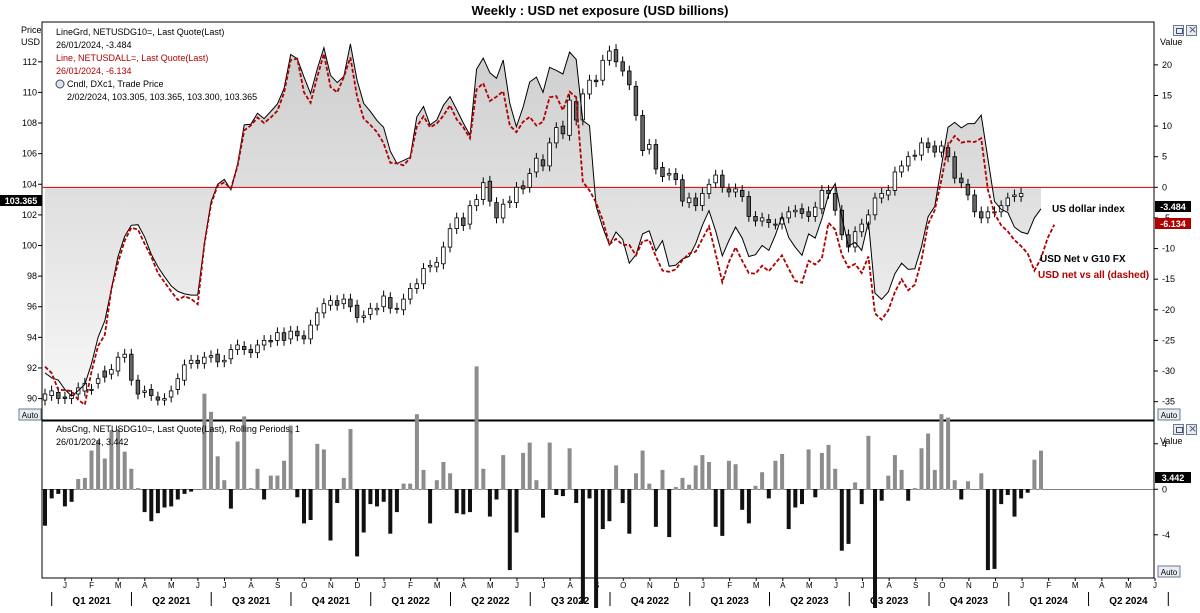  I want to click on auto-button-left: Auto, so click(30, 415).